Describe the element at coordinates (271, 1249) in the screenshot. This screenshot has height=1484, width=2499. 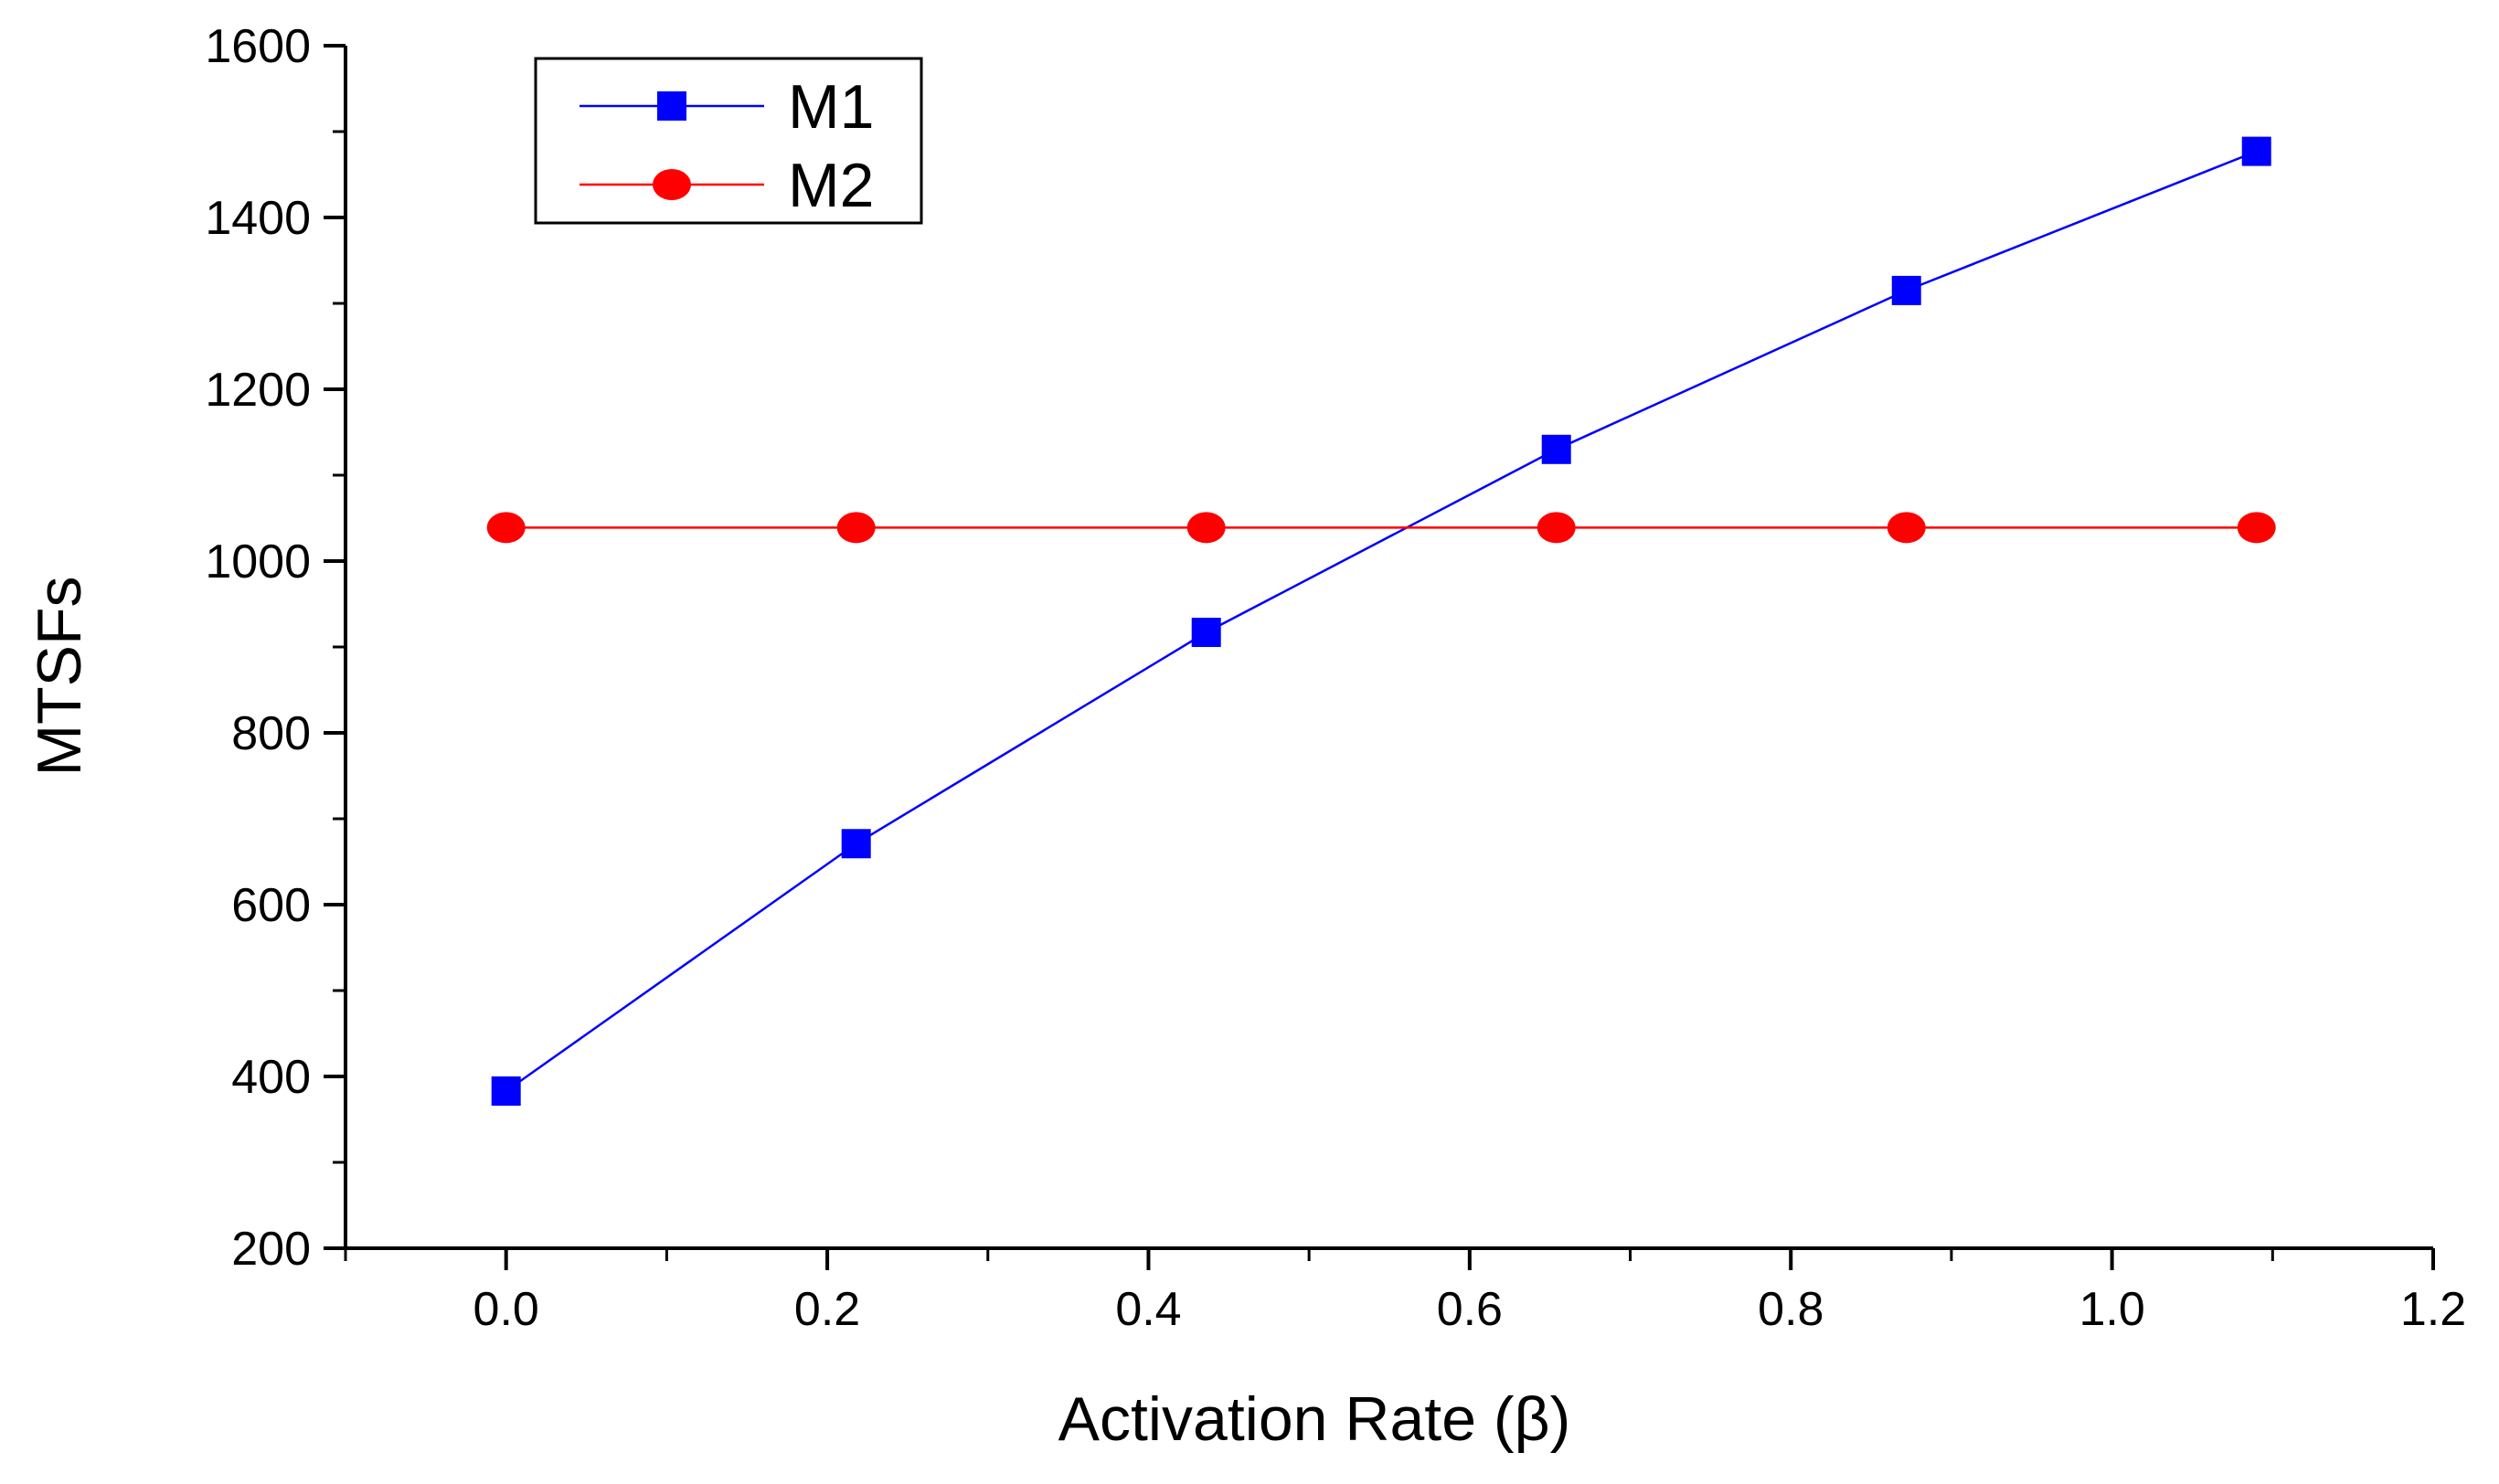
I see `y-tick-label: 200` at that location.